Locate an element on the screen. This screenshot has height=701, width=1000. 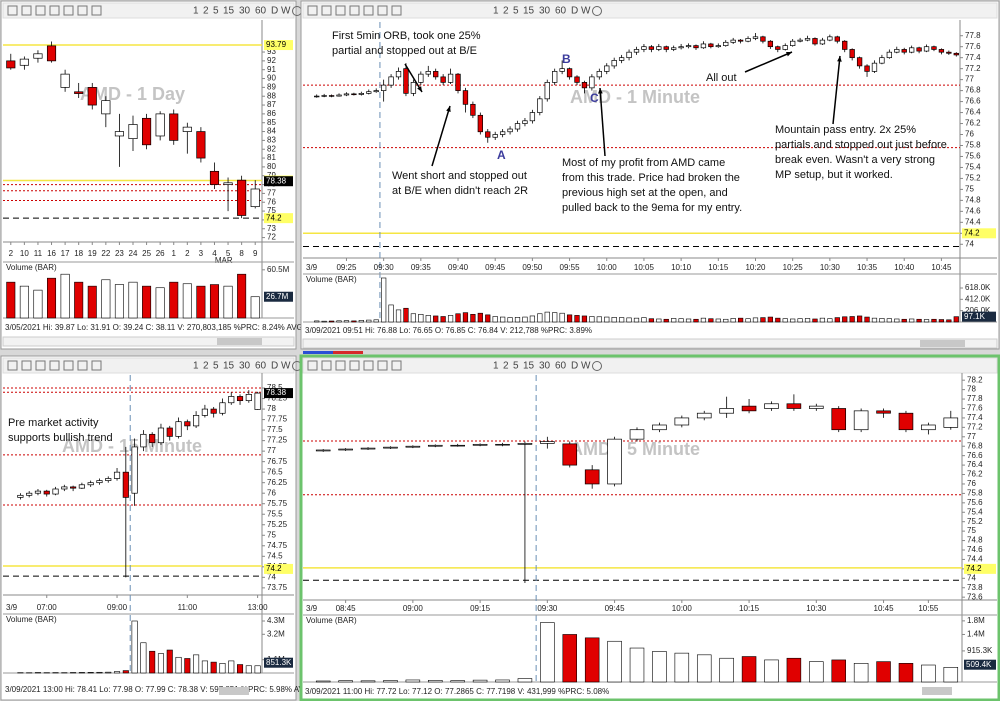
y-tick-label: 77.5 is located at coordinates (275, 429).